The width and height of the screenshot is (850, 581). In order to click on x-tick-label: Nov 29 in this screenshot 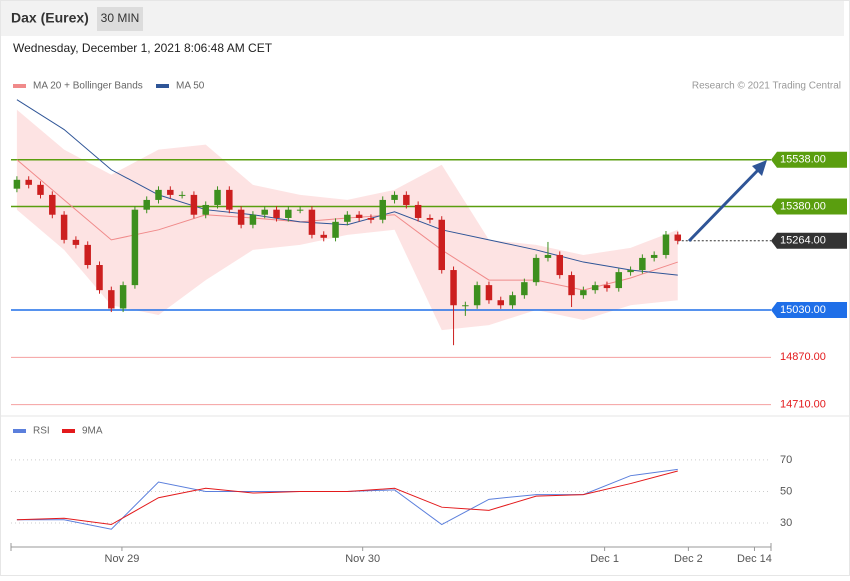, I will do `click(122, 559)`.